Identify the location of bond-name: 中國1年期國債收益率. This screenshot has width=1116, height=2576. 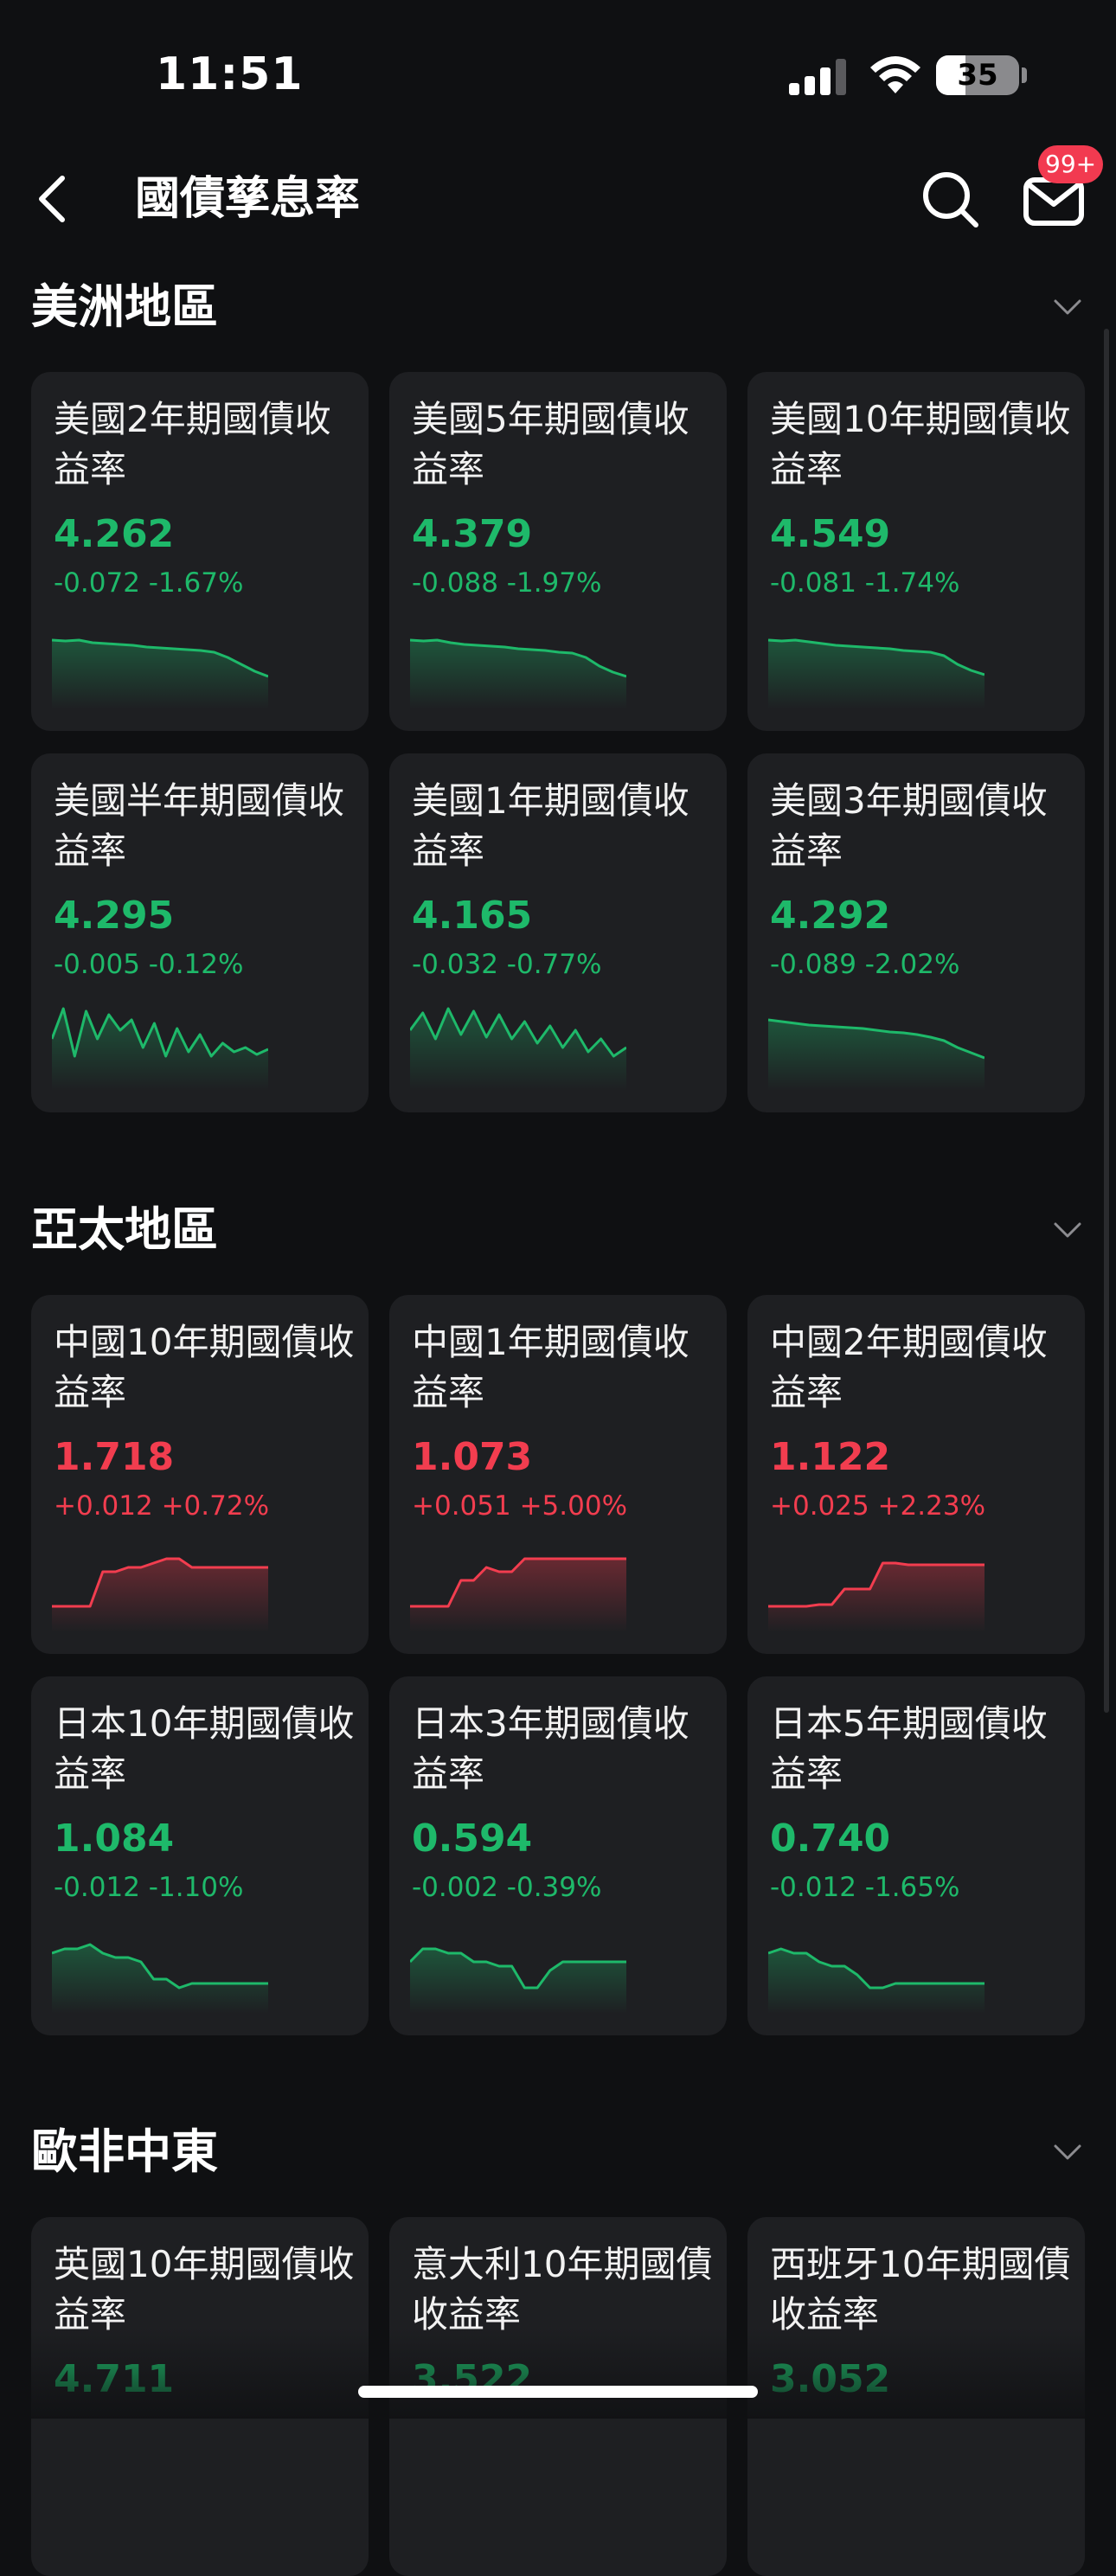
(550, 1367).